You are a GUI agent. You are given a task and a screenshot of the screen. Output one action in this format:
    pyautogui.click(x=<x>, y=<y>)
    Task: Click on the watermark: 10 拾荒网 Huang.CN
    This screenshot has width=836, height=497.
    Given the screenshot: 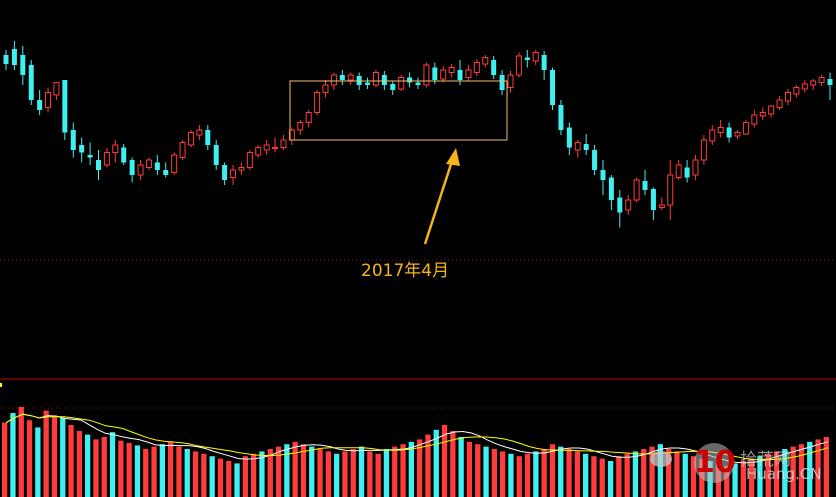 What is the action you would take?
    pyautogui.click(x=740, y=465)
    